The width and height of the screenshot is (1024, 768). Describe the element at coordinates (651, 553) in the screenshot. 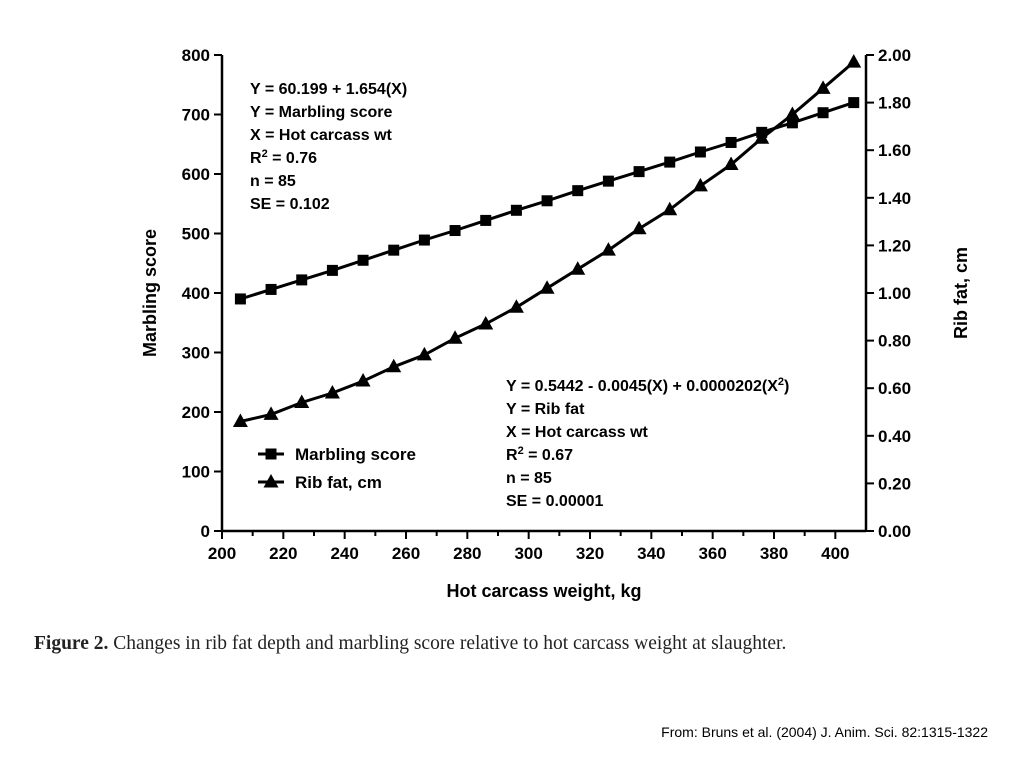

I see `x-tick-label: 340` at that location.